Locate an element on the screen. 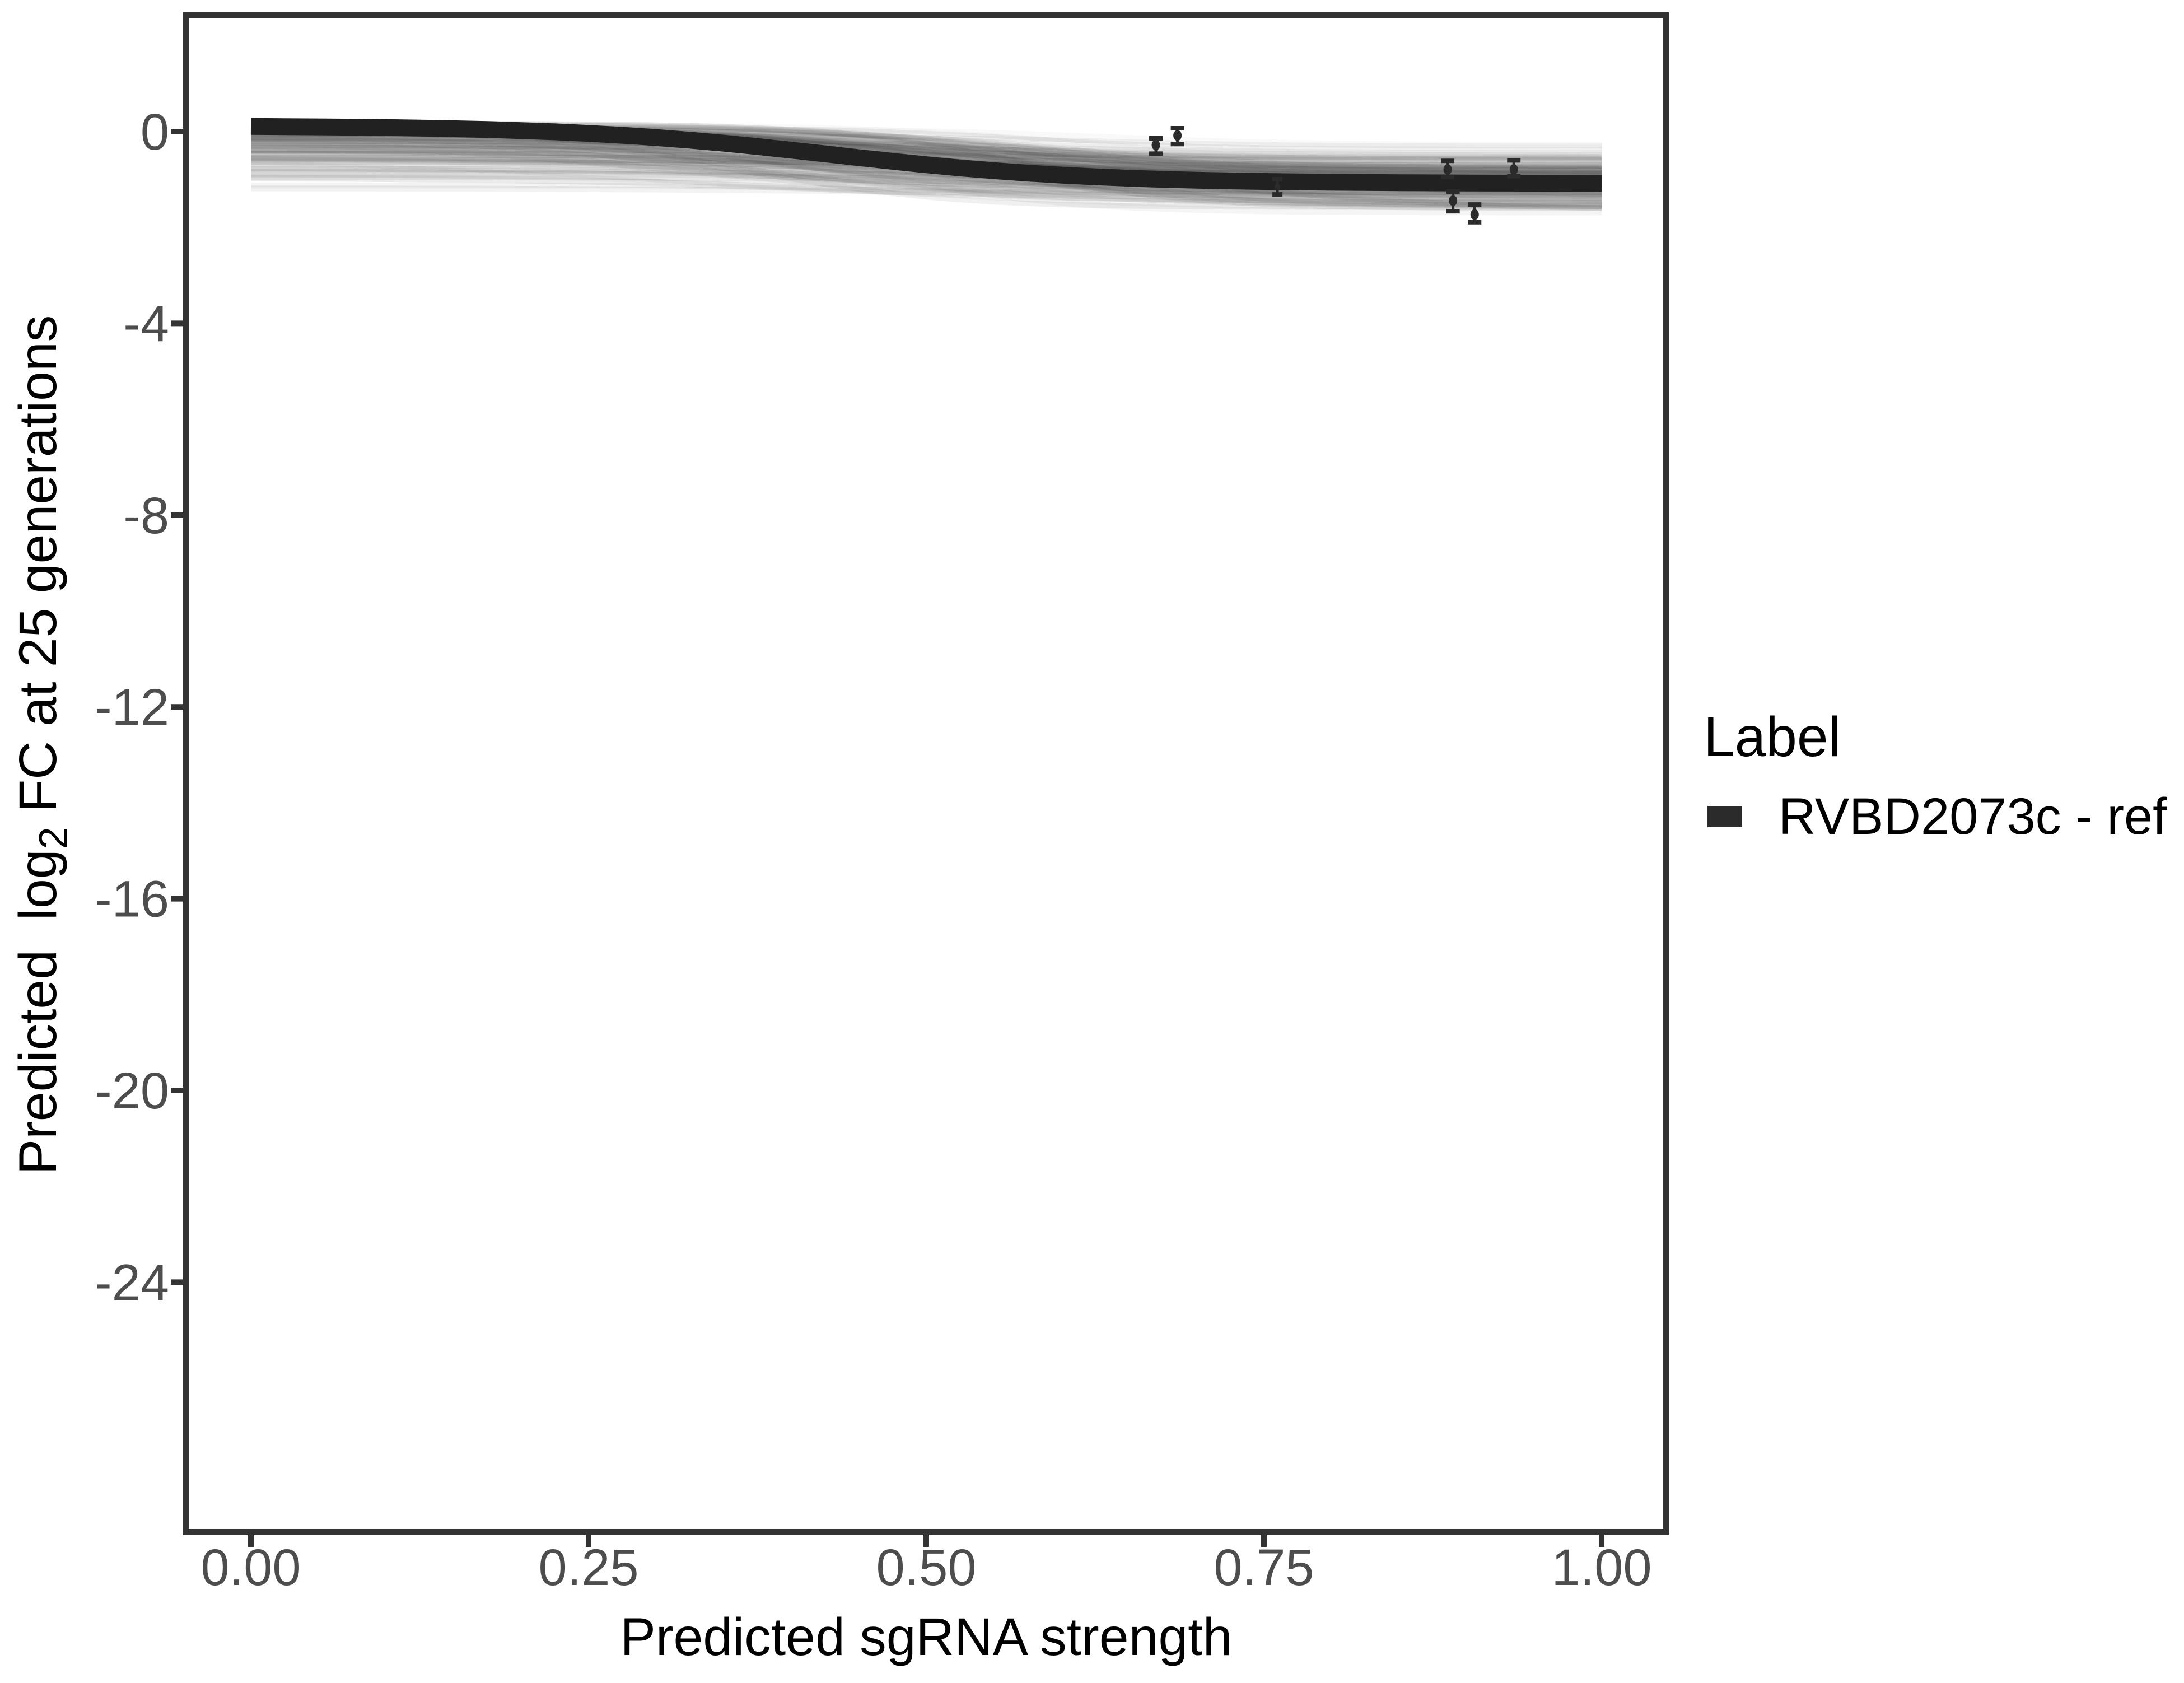  y-axis-title: Predicted log2 FC at 25 generations is located at coordinates (42, 745).